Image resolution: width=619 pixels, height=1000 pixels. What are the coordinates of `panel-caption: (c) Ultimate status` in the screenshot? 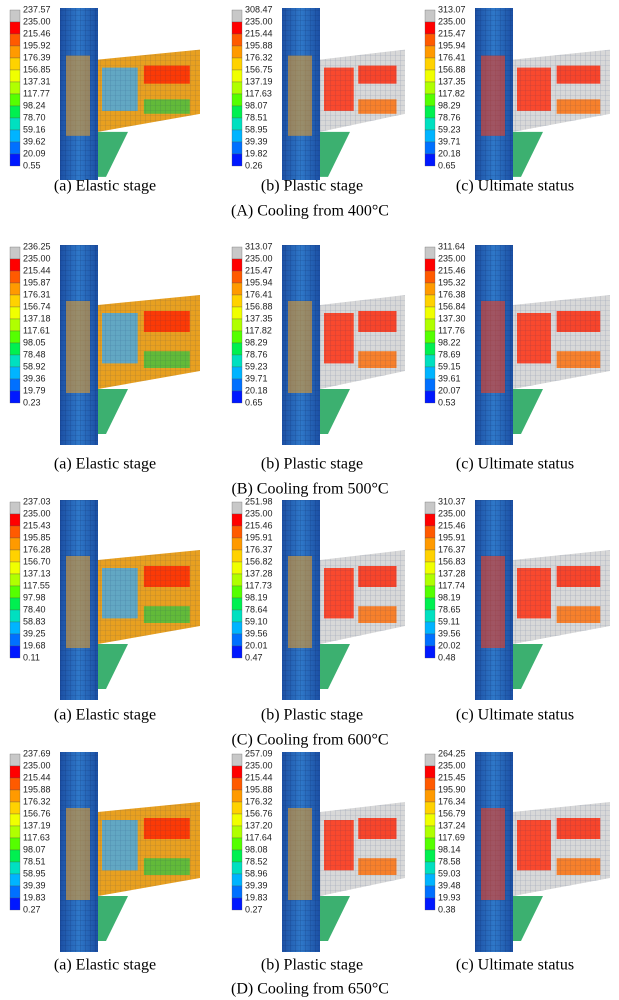 It's located at (515, 715).